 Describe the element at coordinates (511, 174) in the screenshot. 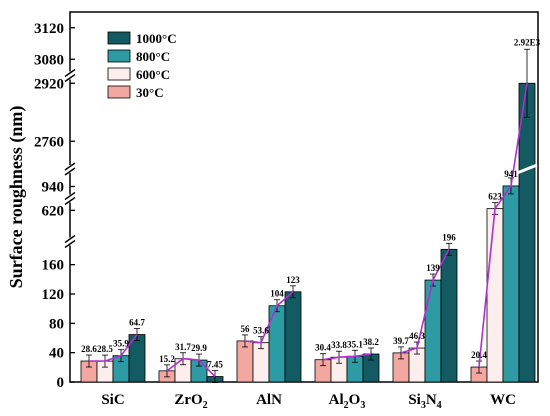

I see `data-label: 941` at that location.